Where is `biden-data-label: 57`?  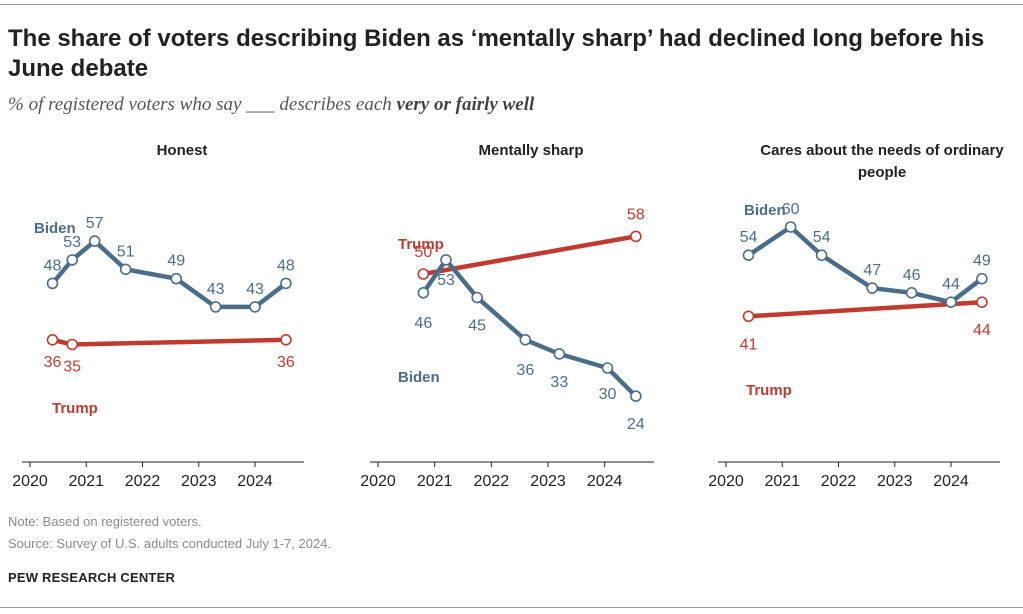 biden-data-label: 57 is located at coordinates (95, 223).